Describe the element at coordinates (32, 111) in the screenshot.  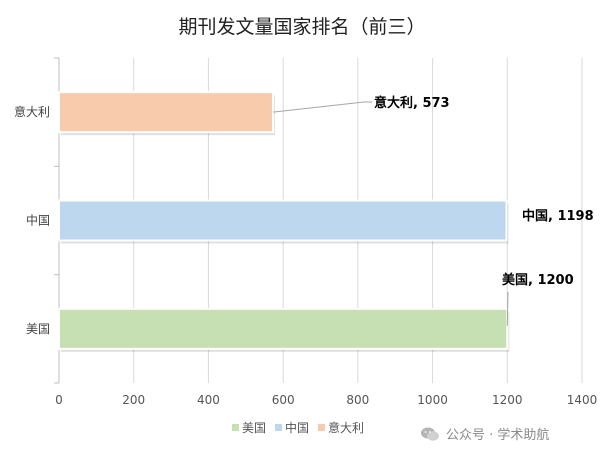
I see `category-label: 意大利` at that location.